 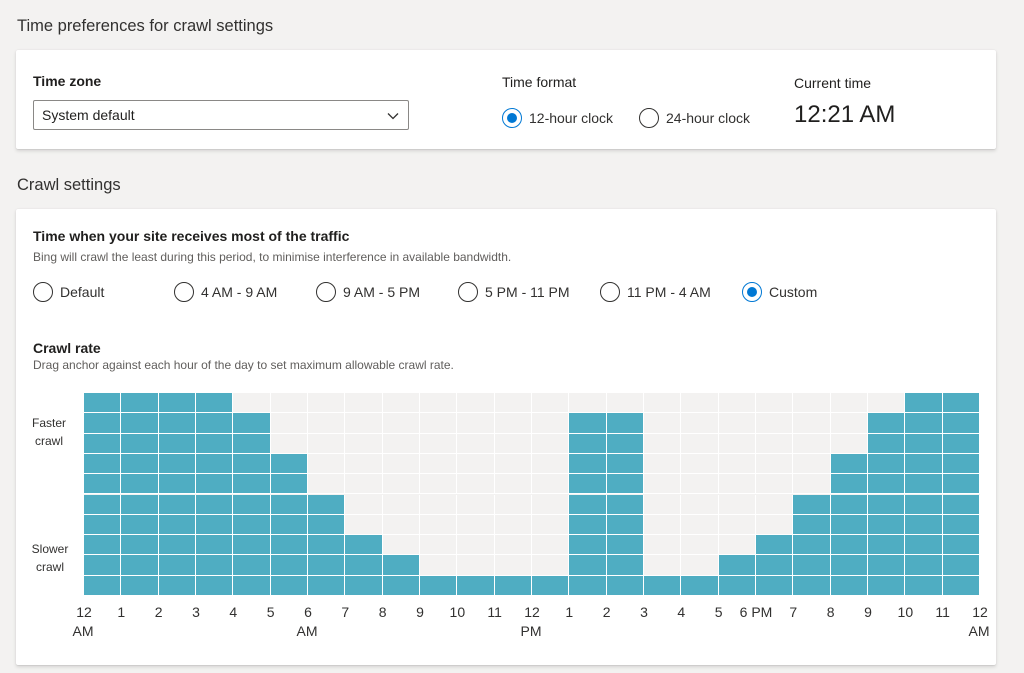 I want to click on traffic-option: 11 PM - 4 AM, so click(x=655, y=292).